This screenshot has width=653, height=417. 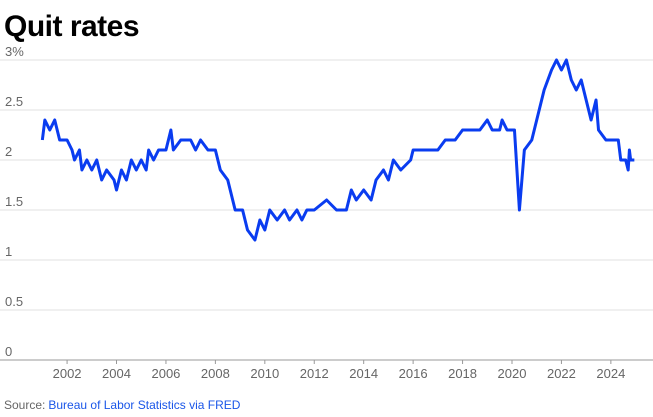 I want to click on x-tick-label: 2006, so click(x=165, y=373).